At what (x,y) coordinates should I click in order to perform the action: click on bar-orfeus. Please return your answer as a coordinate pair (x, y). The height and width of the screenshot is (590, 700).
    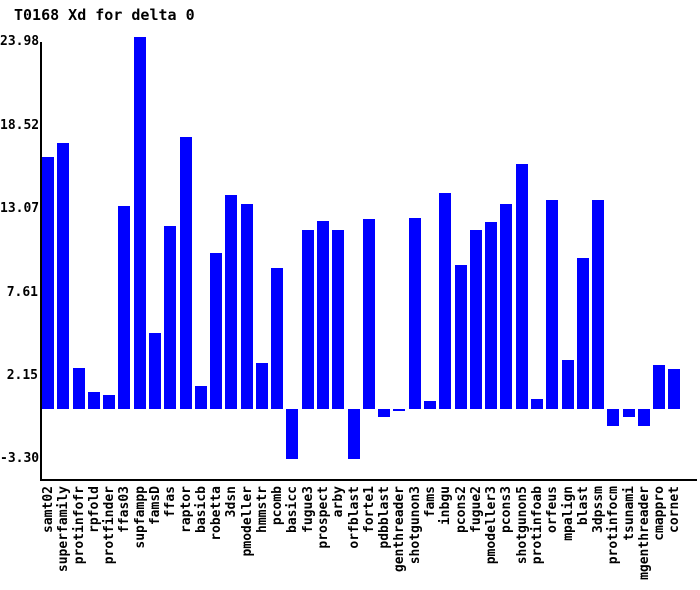
    Looking at the image, I should click on (552, 304).